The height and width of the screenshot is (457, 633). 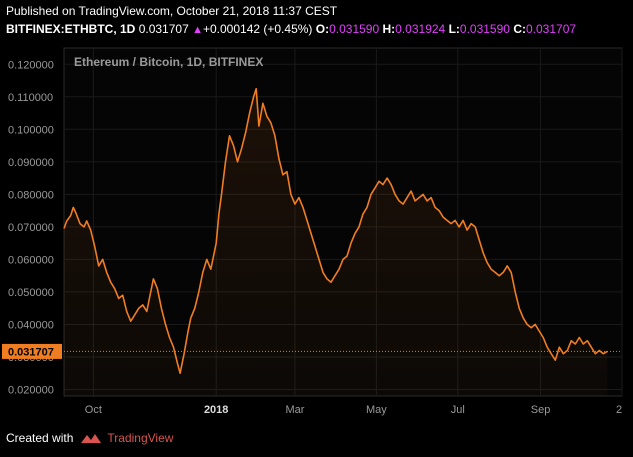 I want to click on y-tick-label: 0.060000, so click(x=31, y=260).